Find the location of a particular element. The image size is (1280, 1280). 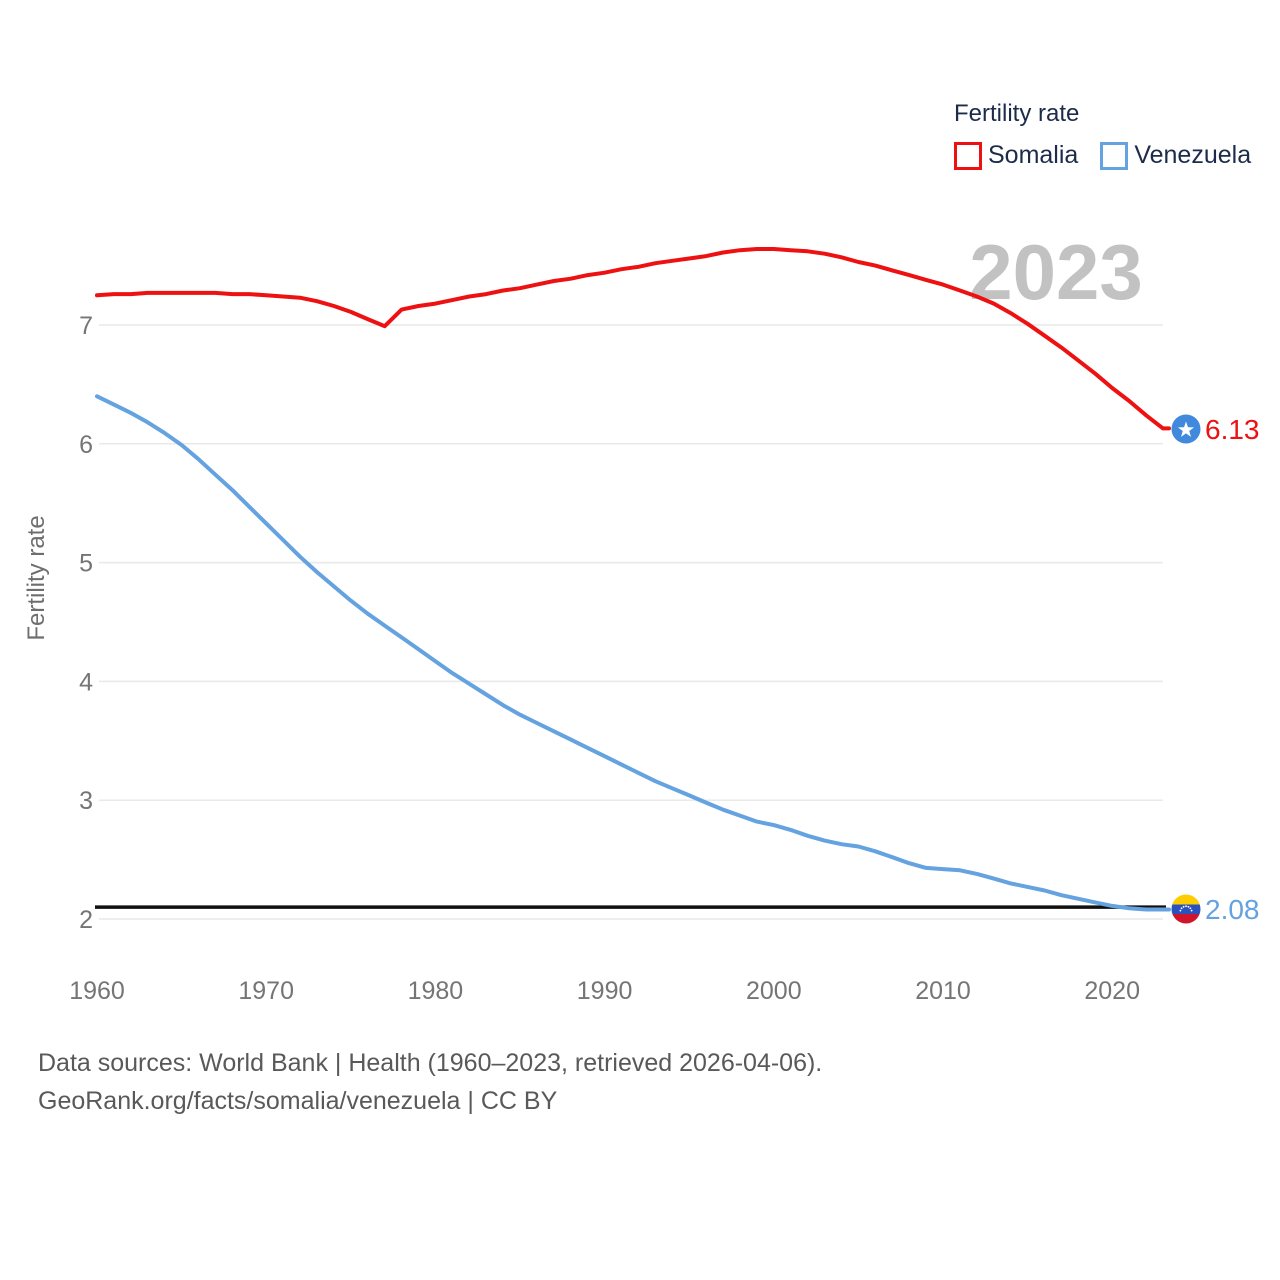

y-axis-ticks: 7 6 5 4 3 2 is located at coordinates (86, 623).